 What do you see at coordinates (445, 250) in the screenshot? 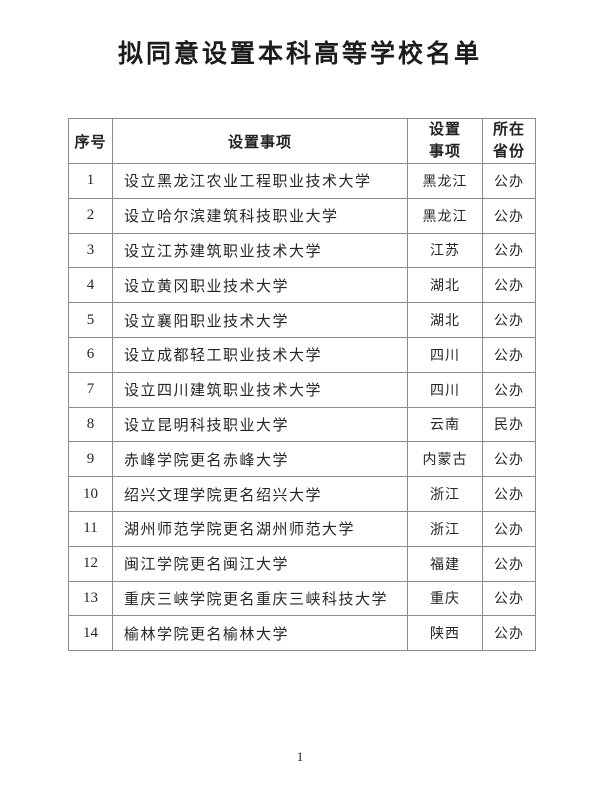
I see `province: 江苏` at bounding box center [445, 250].